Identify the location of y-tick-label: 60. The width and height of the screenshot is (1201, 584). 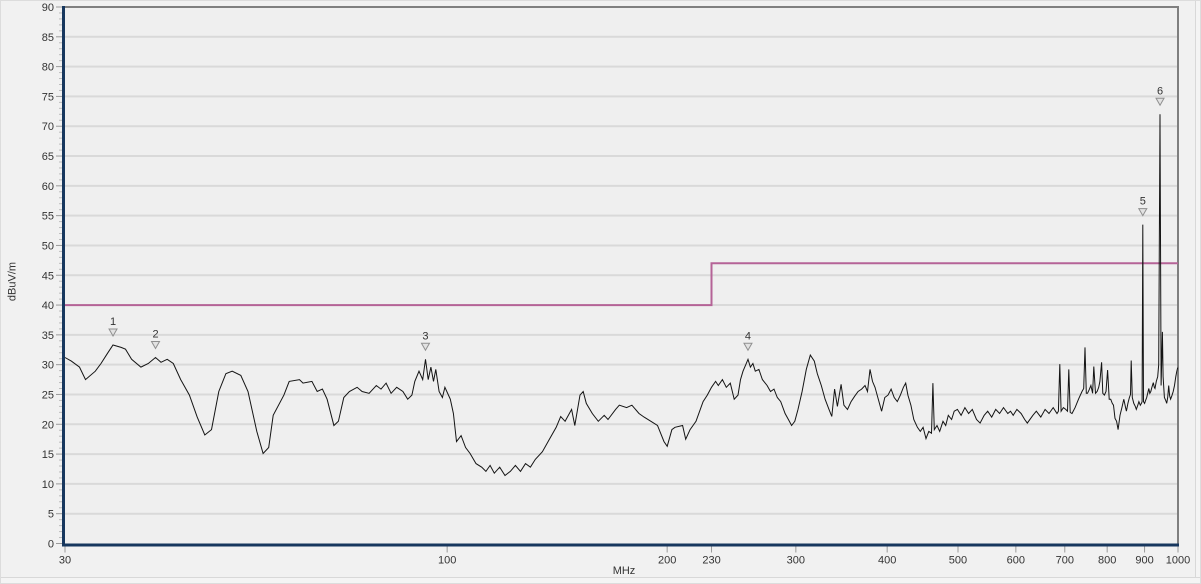
(48, 187).